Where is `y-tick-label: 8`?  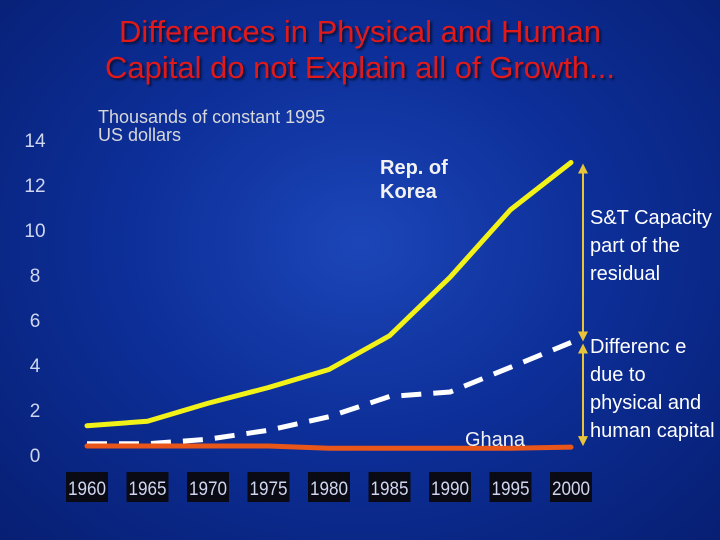 y-tick-label: 8 is located at coordinates (35, 276).